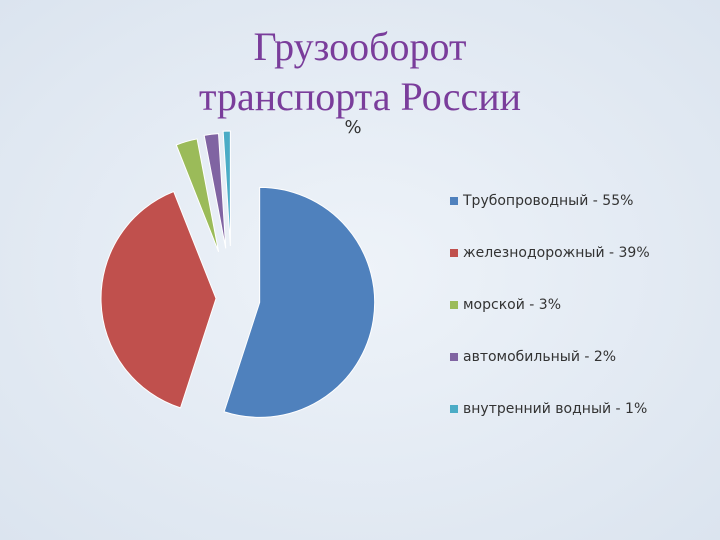 The image size is (720, 540). I want to click on legend-label: автомобильный - 2%, so click(539, 357).